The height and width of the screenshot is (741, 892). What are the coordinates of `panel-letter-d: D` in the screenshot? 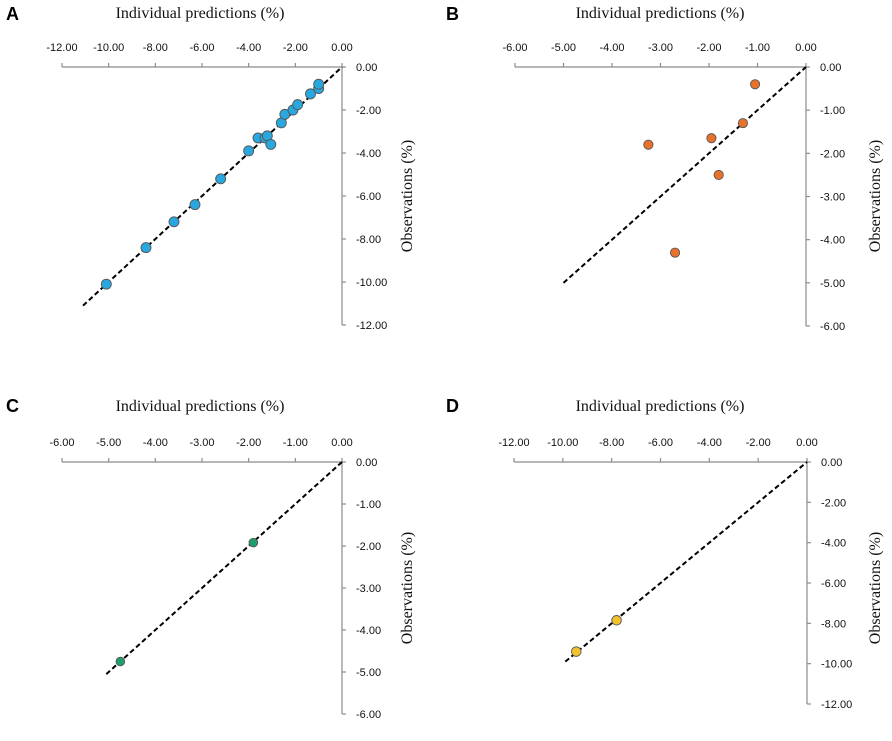 It's located at (452, 406).